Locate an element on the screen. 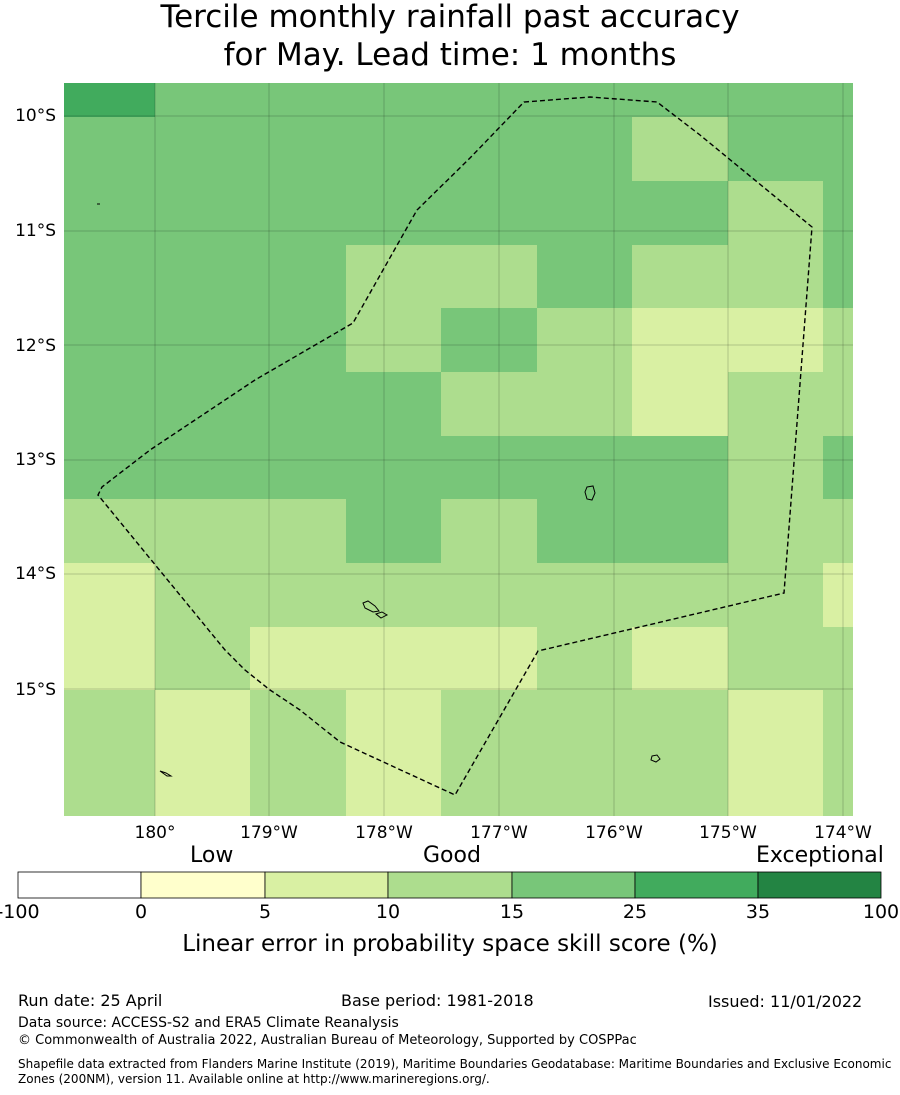  legend-word-low: Low is located at coordinates (212, 855).